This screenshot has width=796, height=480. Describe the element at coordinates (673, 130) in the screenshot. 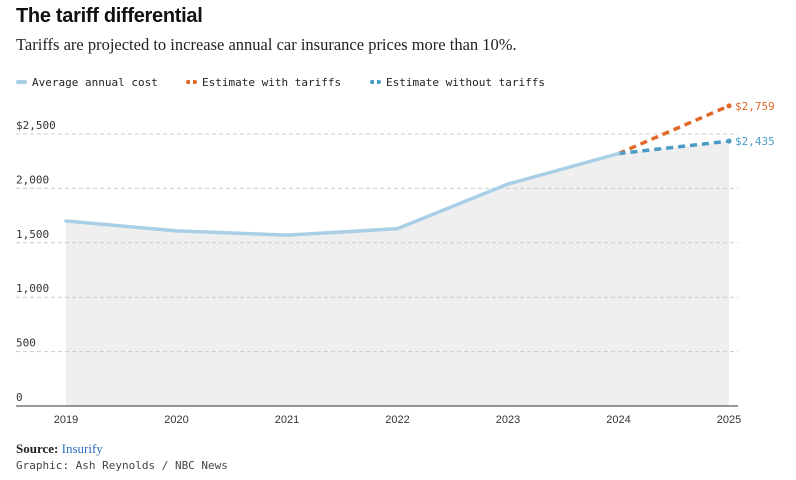

I see `series-with-tariffs` at that location.